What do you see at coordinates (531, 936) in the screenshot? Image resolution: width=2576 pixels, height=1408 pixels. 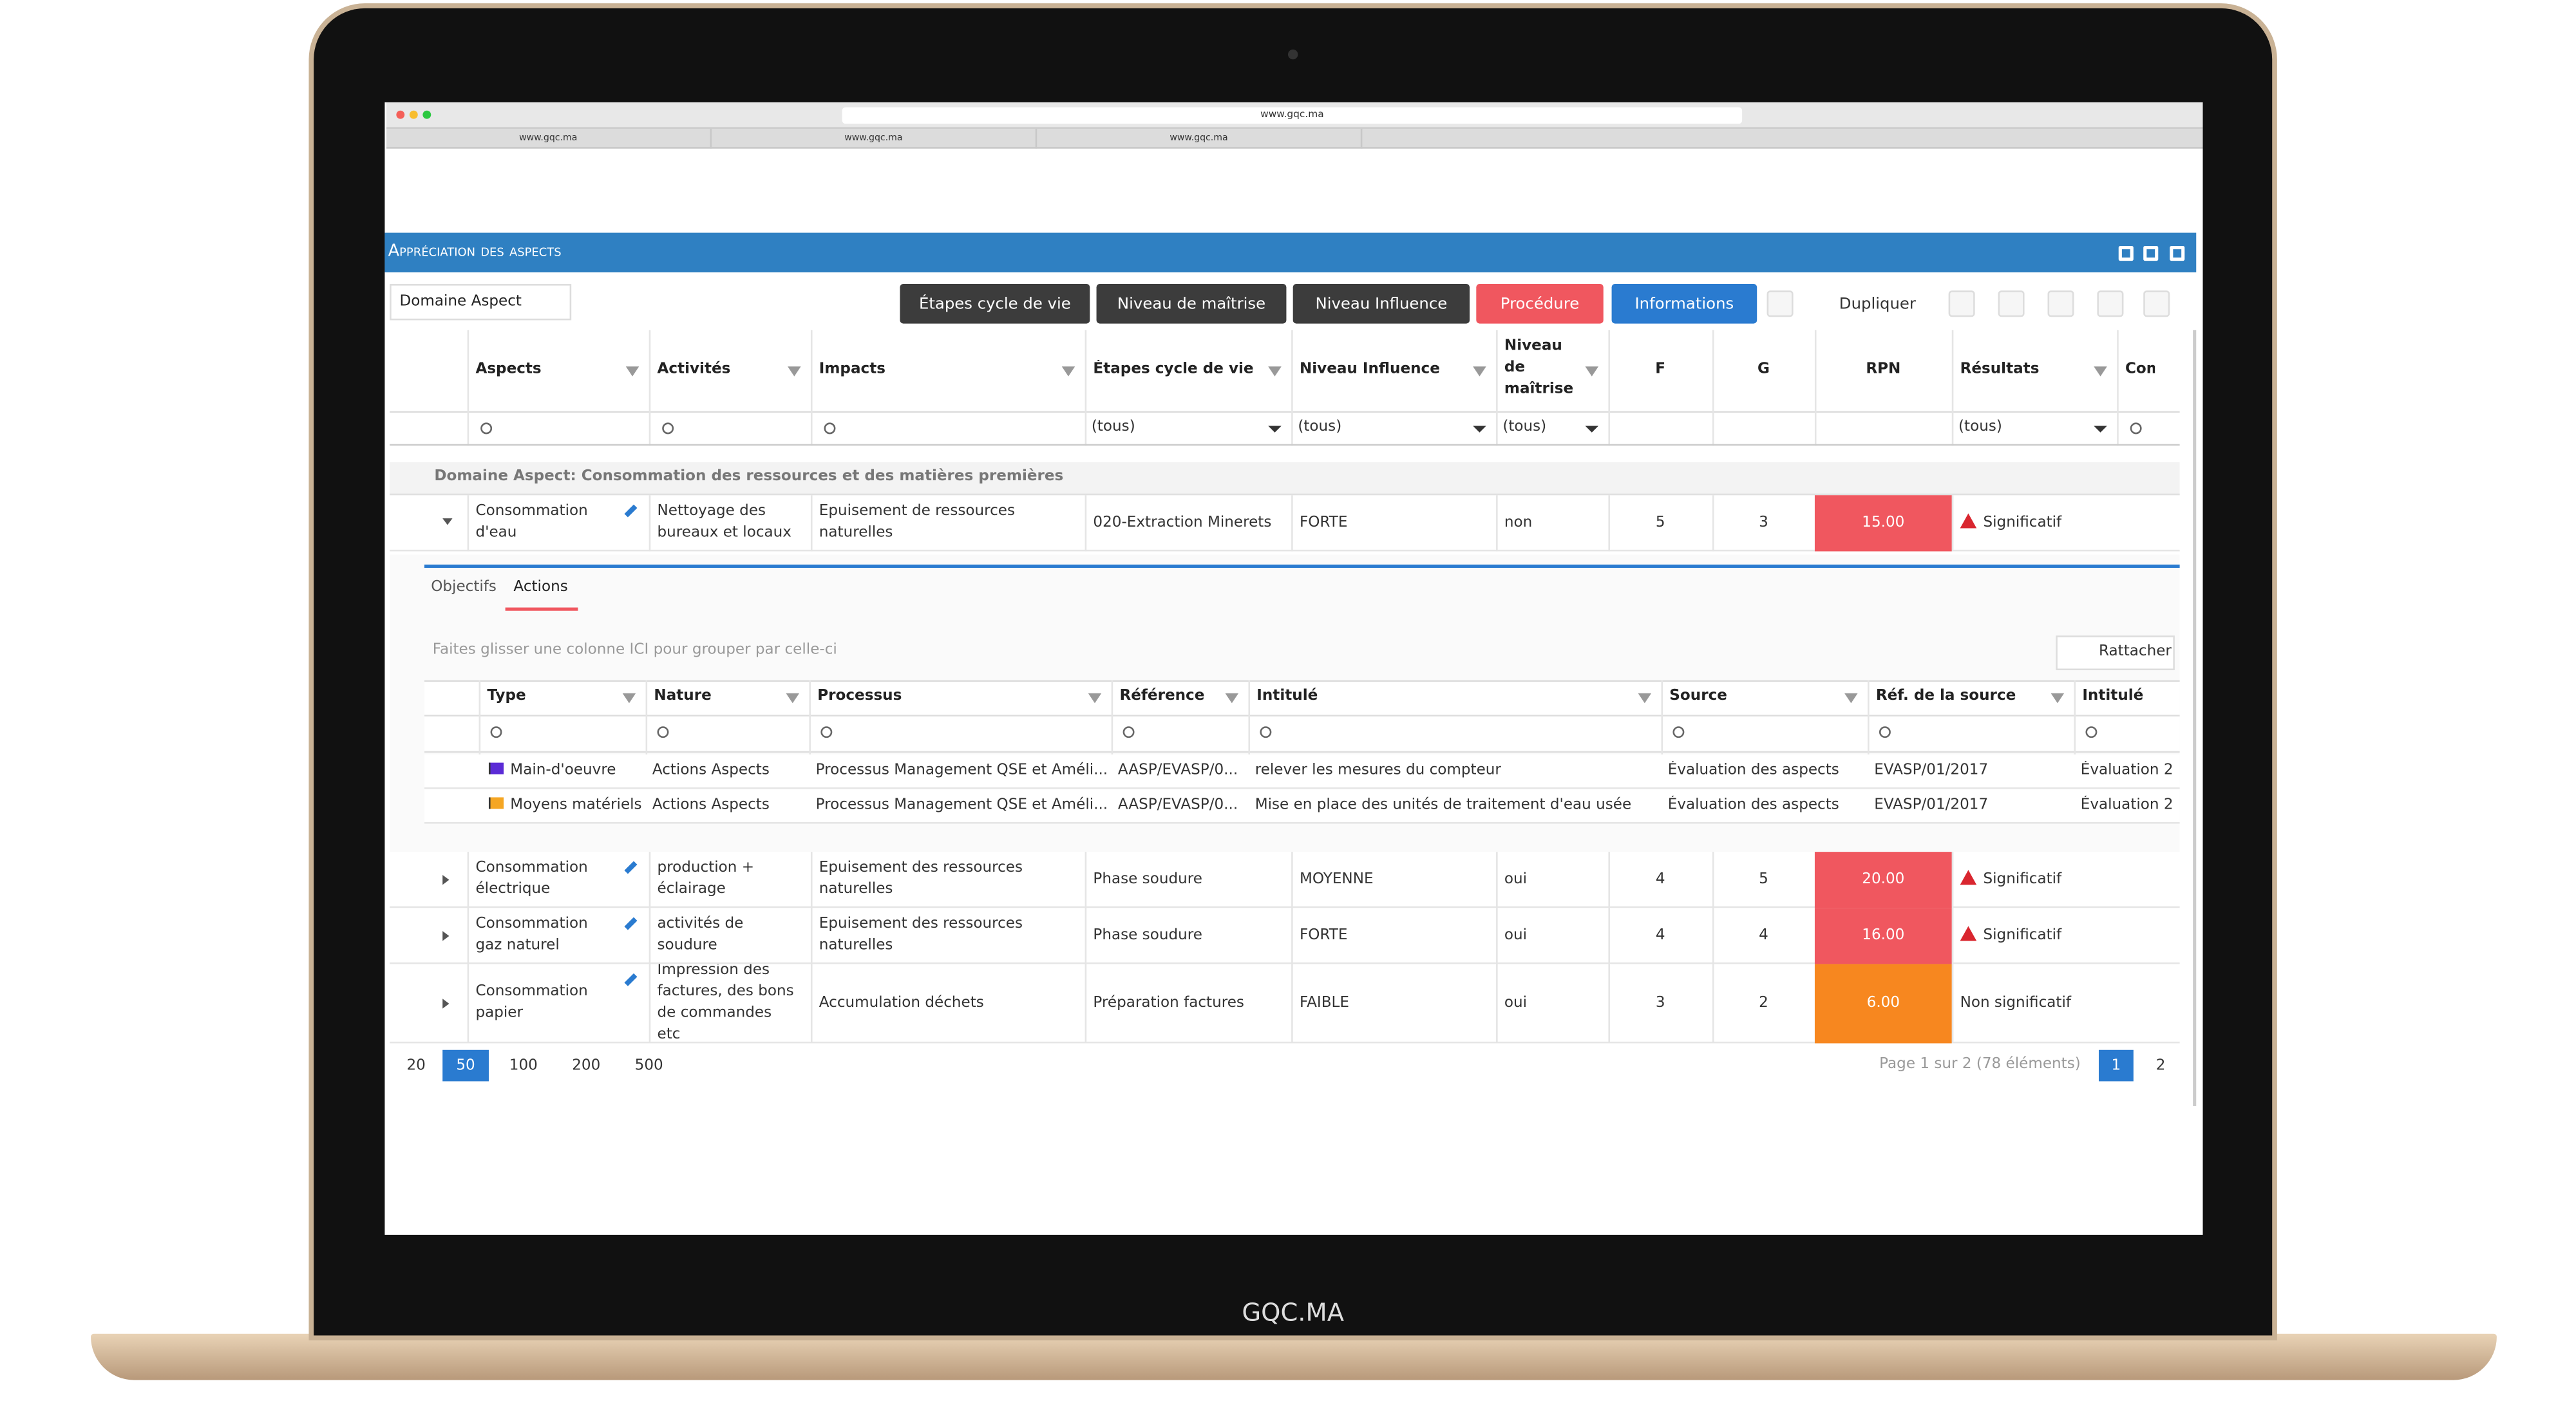 I see `cell: Consommation gaz naturel` at bounding box center [531, 936].